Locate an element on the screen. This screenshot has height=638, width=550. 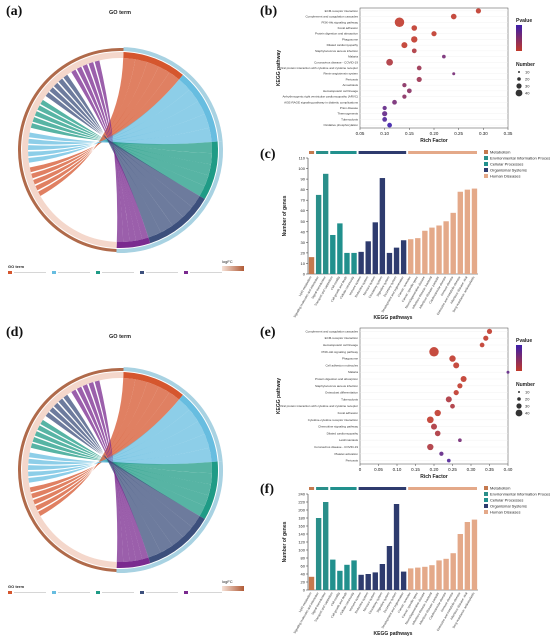
legend-label: Cellular Processes is located at coordinates (506, 500).